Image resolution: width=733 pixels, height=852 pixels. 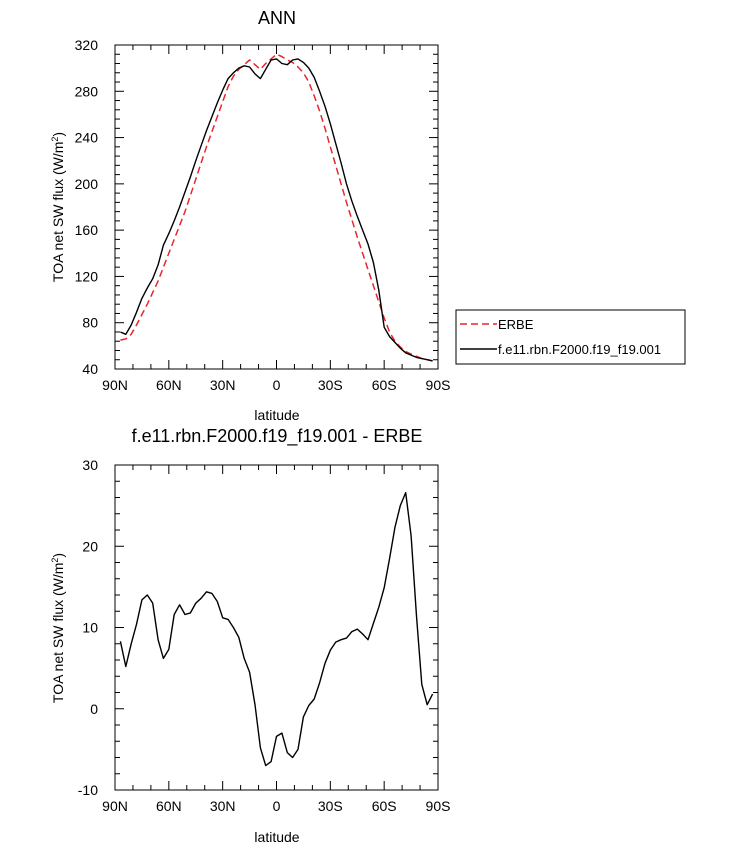 I want to click on top-chart-legend: ERBE f.e11.rbn.F2000.f19_f19.001, so click(x=570, y=337).